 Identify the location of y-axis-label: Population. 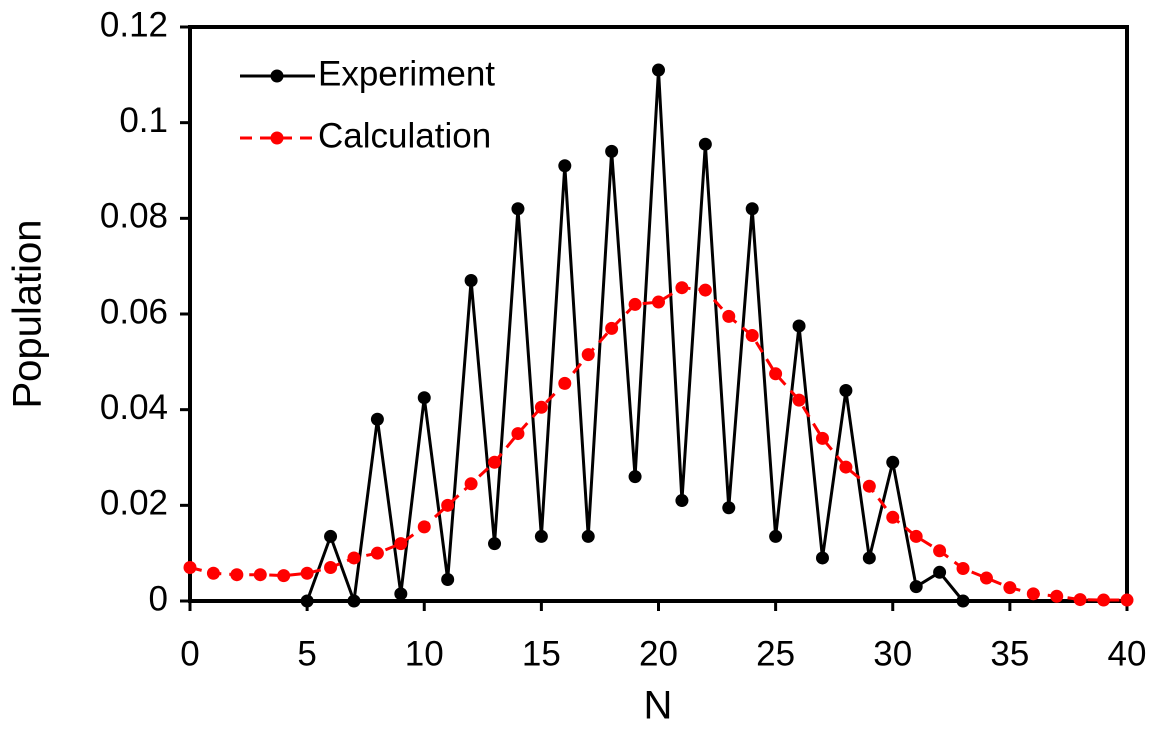
(28, 313).